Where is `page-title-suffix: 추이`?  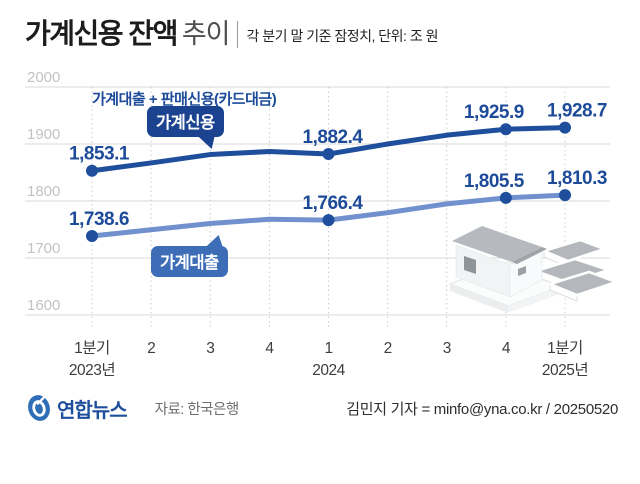
page-title-suffix: 추이 is located at coordinates (206, 34).